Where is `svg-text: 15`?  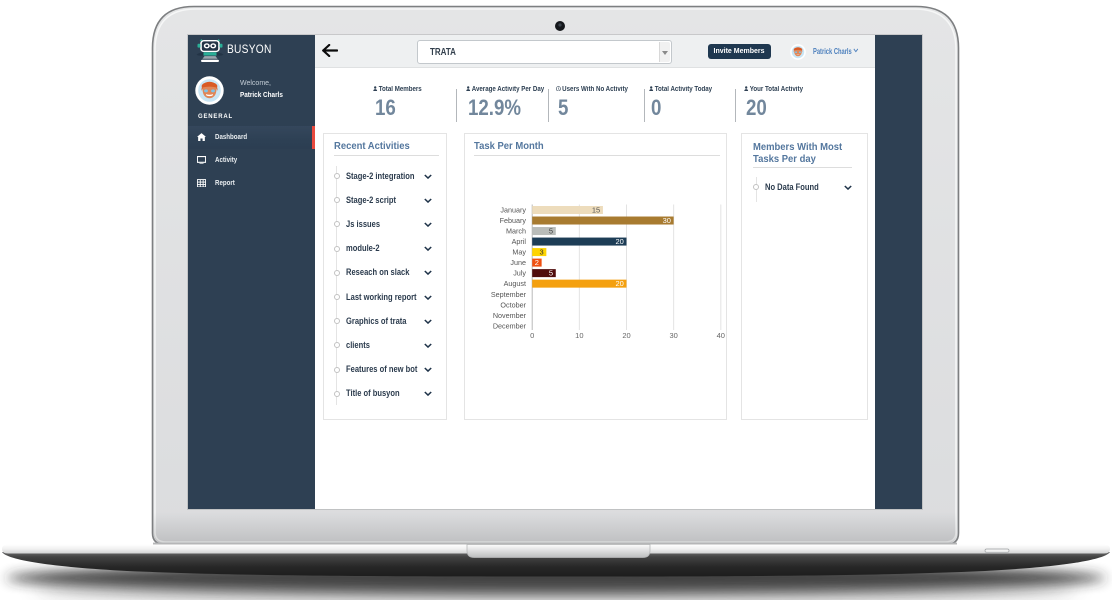
svg-text: 15 is located at coordinates (596, 209).